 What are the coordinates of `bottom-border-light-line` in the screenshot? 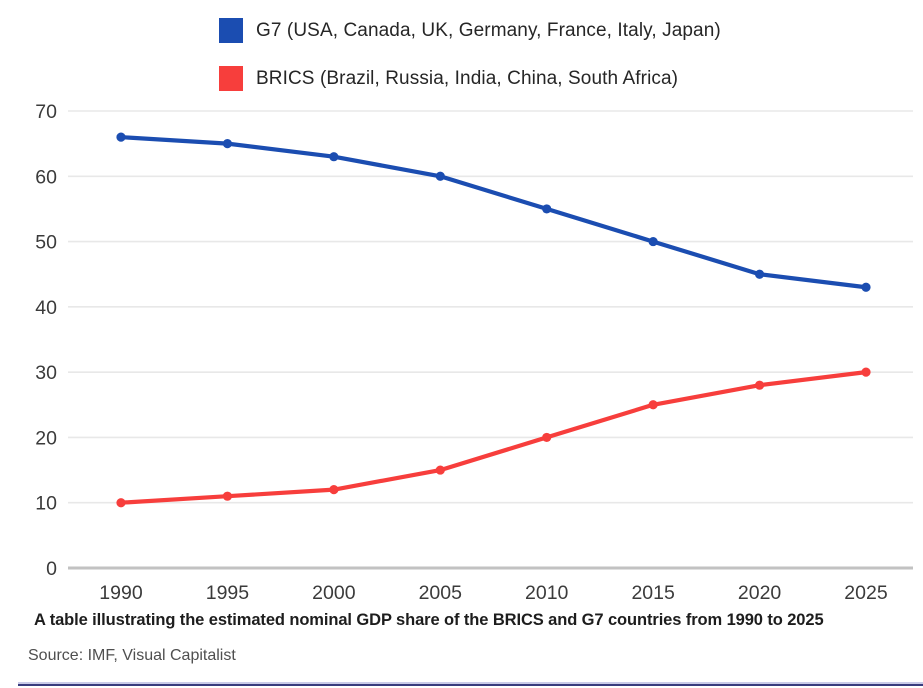 It's located at (470, 683).